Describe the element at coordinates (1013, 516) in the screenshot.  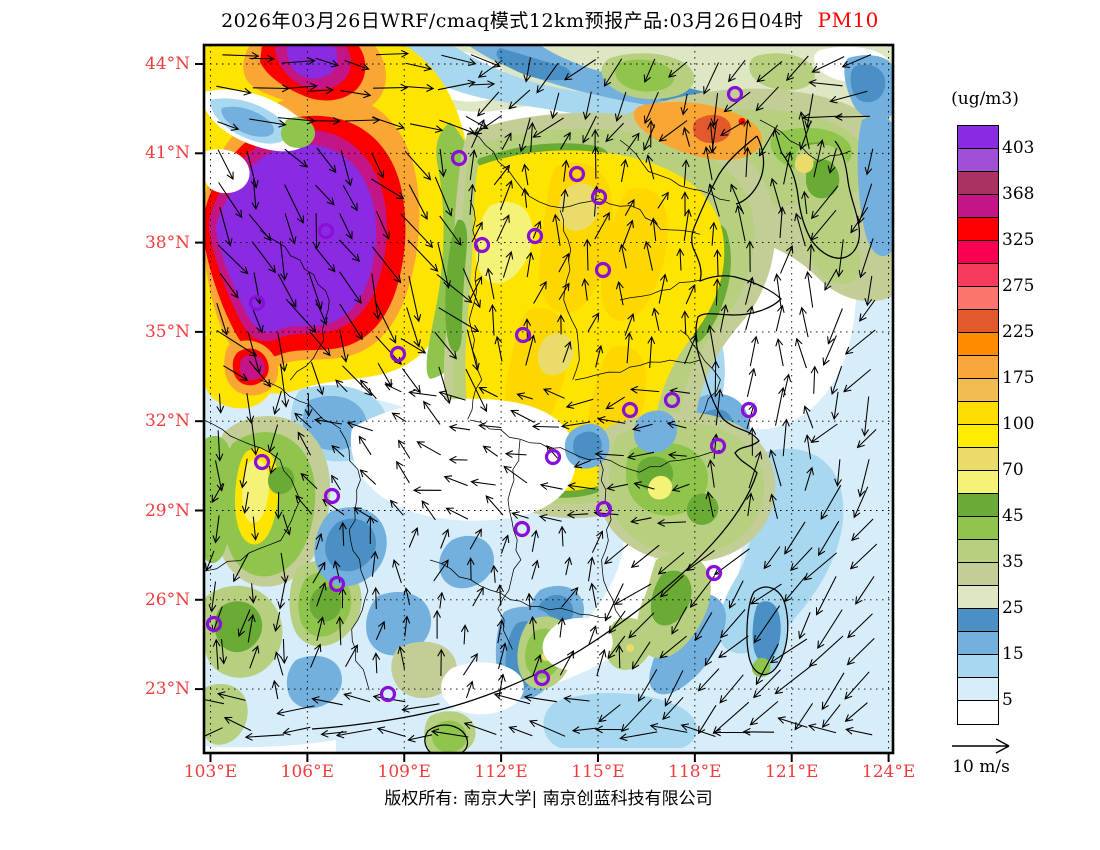
I see `colorbar-level-label: 45` at that location.